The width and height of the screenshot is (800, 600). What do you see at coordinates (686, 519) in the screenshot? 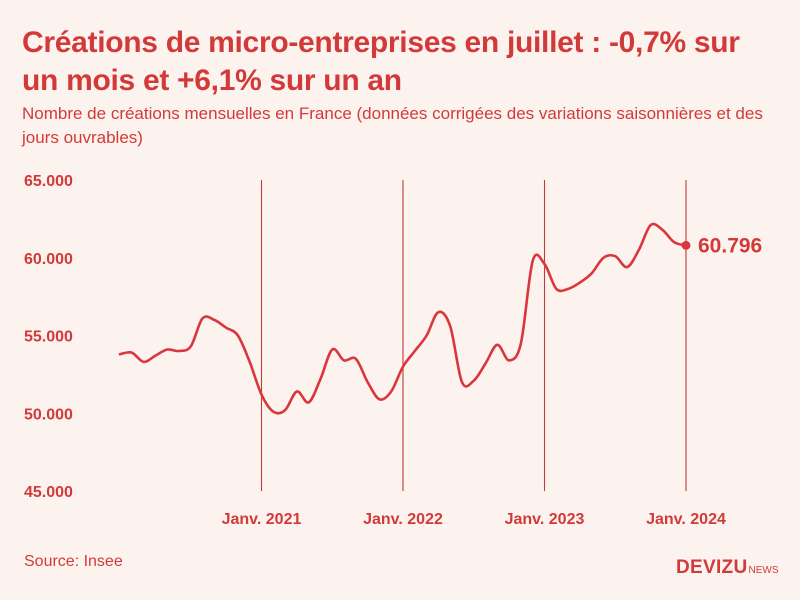
I see `x-tick-label: Janv. 2024` at bounding box center [686, 519].